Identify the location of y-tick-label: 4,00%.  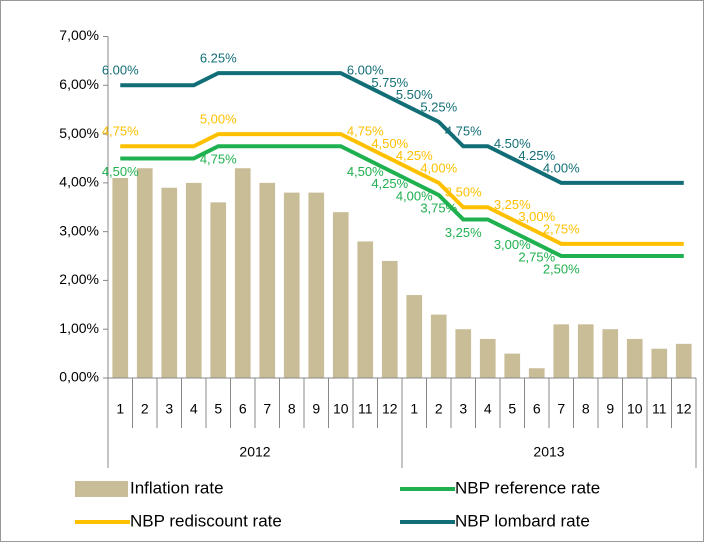
(79, 182).